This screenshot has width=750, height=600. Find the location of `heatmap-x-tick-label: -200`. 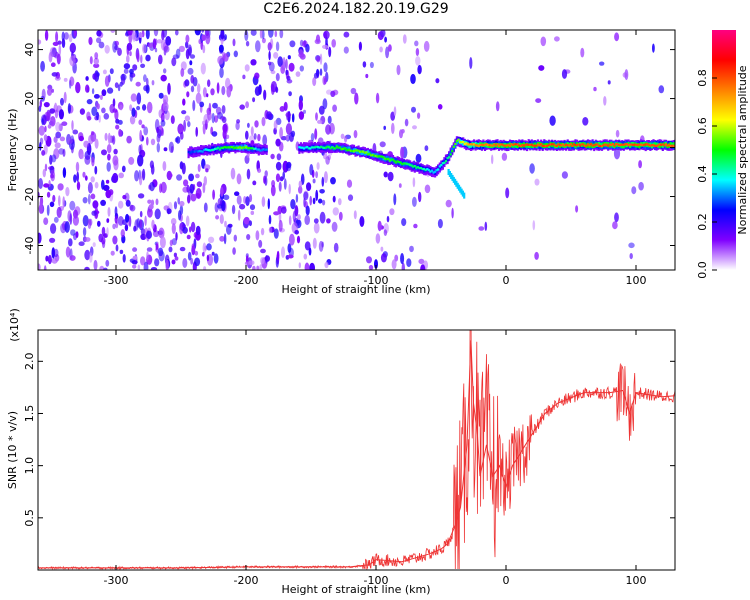

heatmap-x-tick-label: -200 is located at coordinates (246, 280).